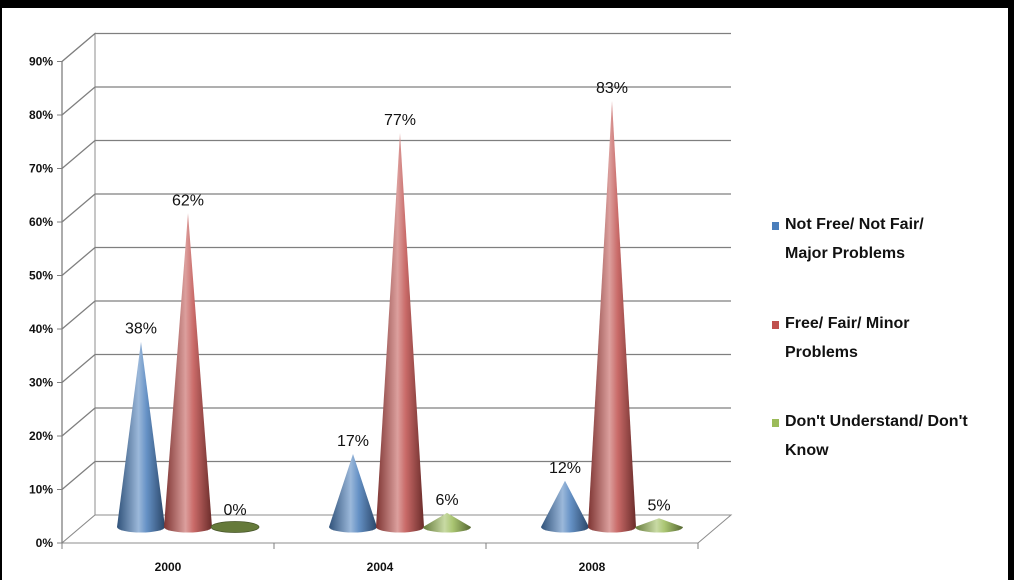 This screenshot has width=1014, height=580. What do you see at coordinates (168, 567) in the screenshot?
I see `x-tick-label: 2000` at bounding box center [168, 567].